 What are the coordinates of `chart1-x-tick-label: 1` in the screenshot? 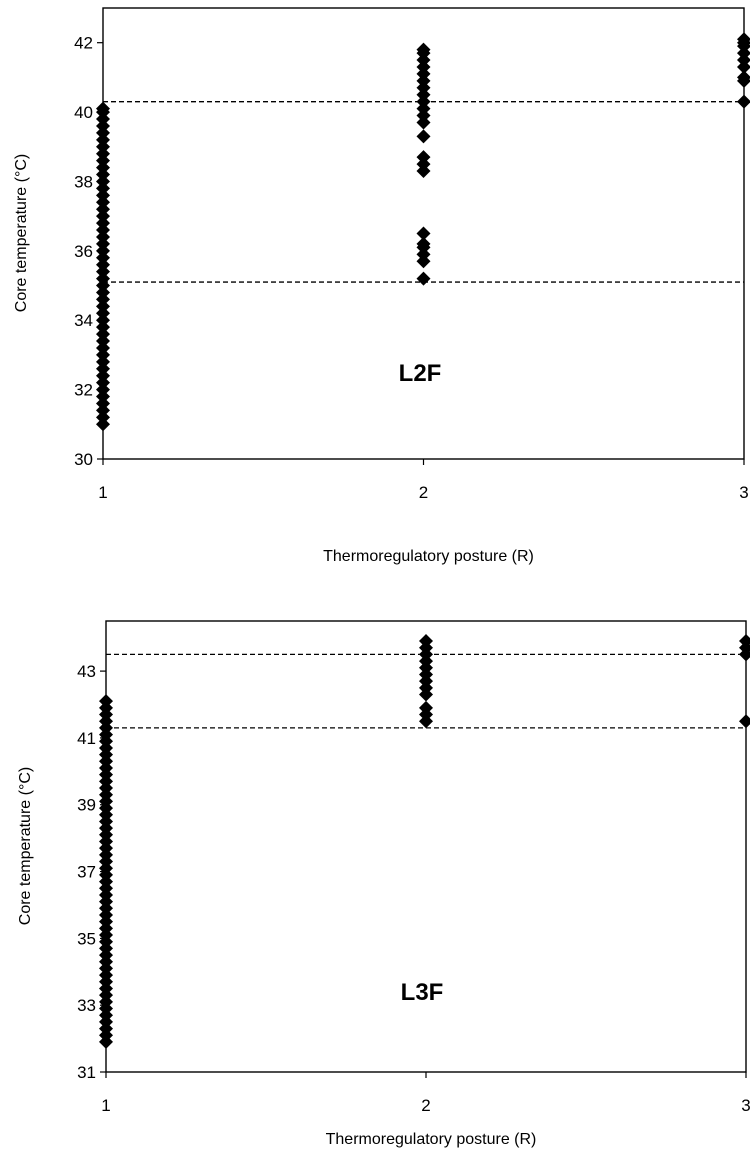 It's located at (102, 492).